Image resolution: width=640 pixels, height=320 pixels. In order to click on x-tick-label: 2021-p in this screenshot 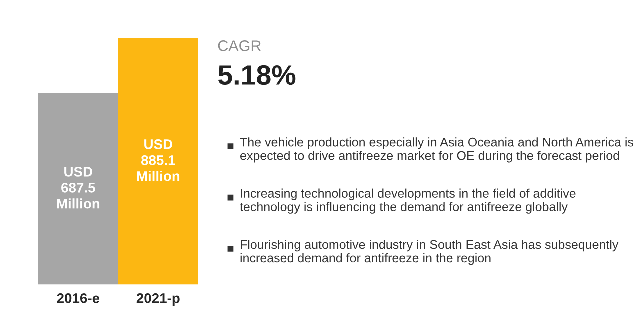, I will do `click(158, 300)`.